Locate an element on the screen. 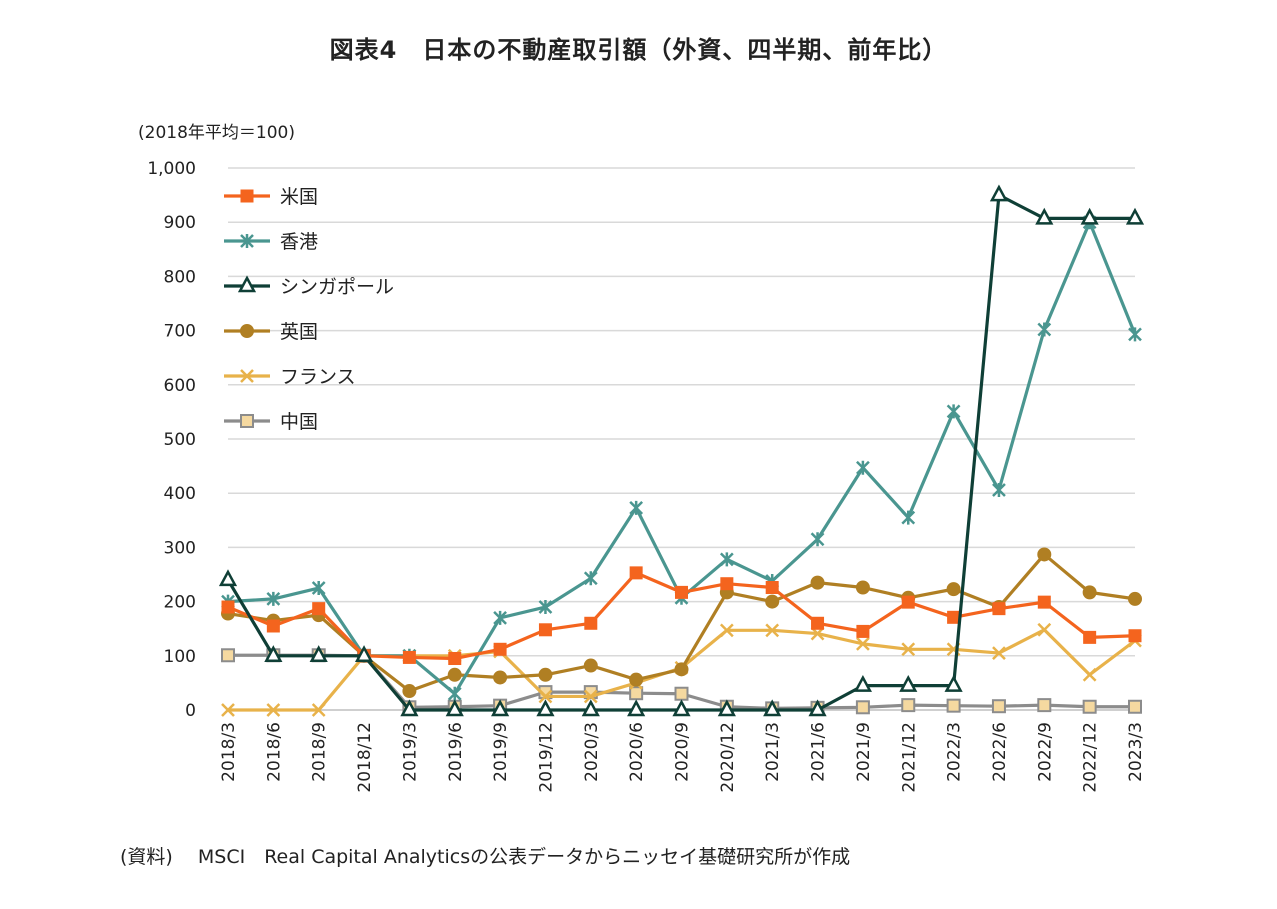 This screenshot has height=909, width=1277. y-tick-label: 600 is located at coordinates (180, 386).